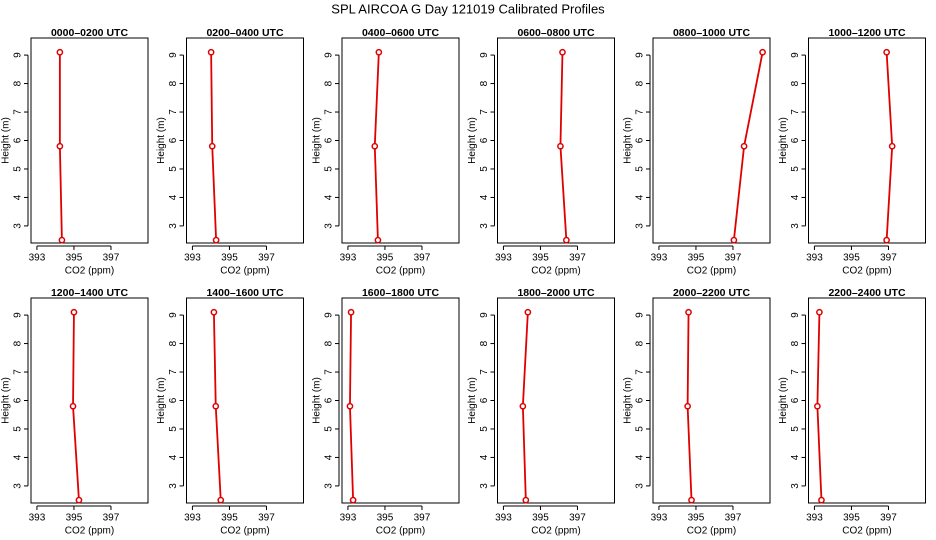 The height and width of the screenshot is (540, 936). Describe the element at coordinates (244, 33) in the screenshot. I see `panel-title: 0200–0400 UTC` at that location.